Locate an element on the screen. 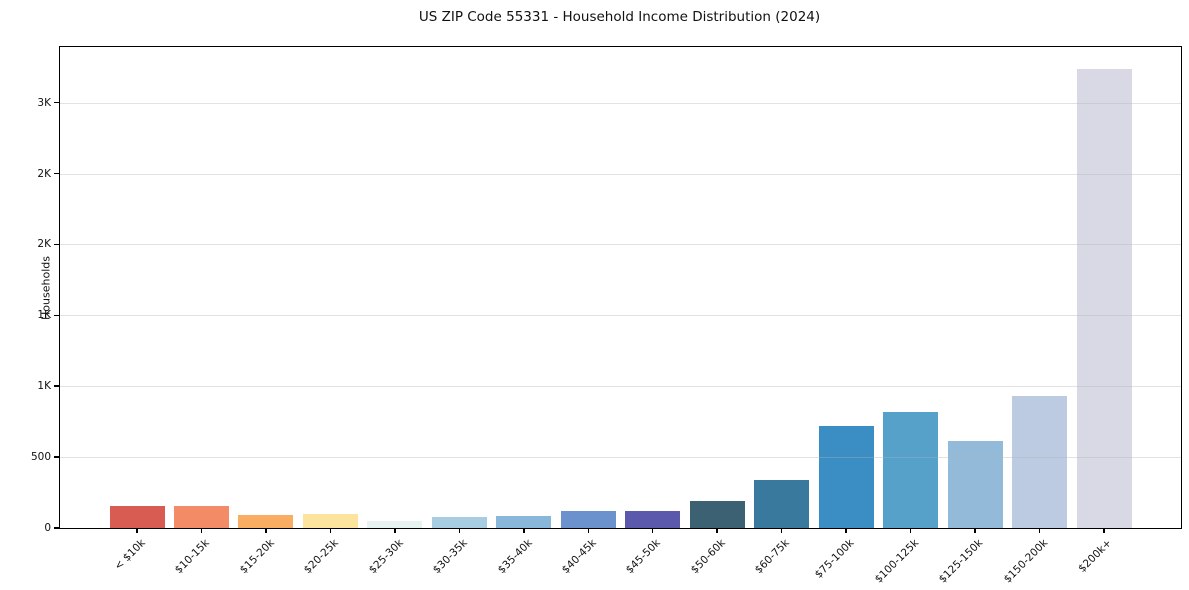 The image size is (1189, 590). y-tick-label: 500 is located at coordinates (40, 457).